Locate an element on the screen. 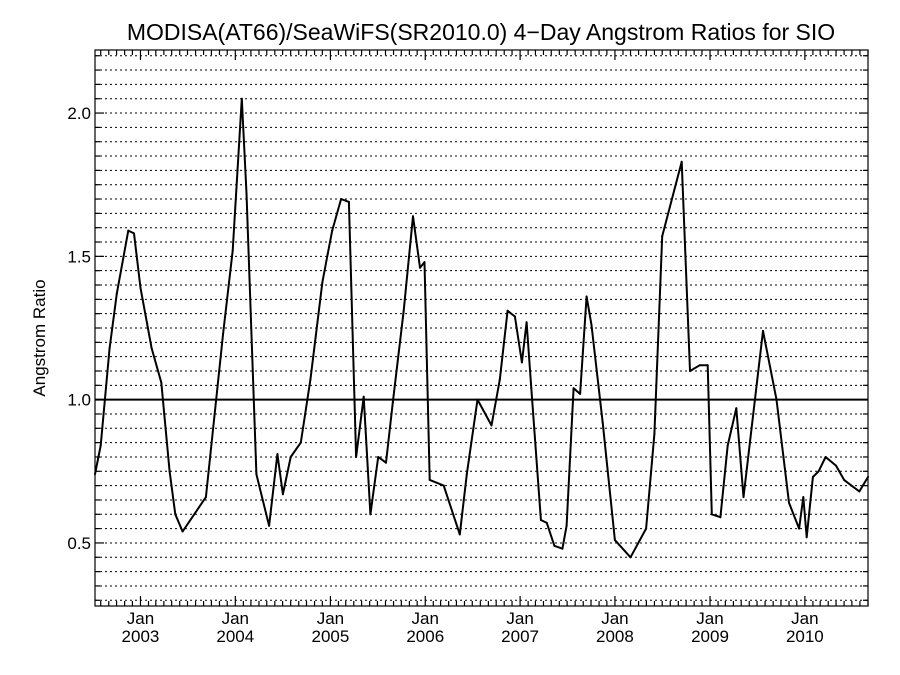  x-tick-year-label: 2009 is located at coordinates (710, 636).